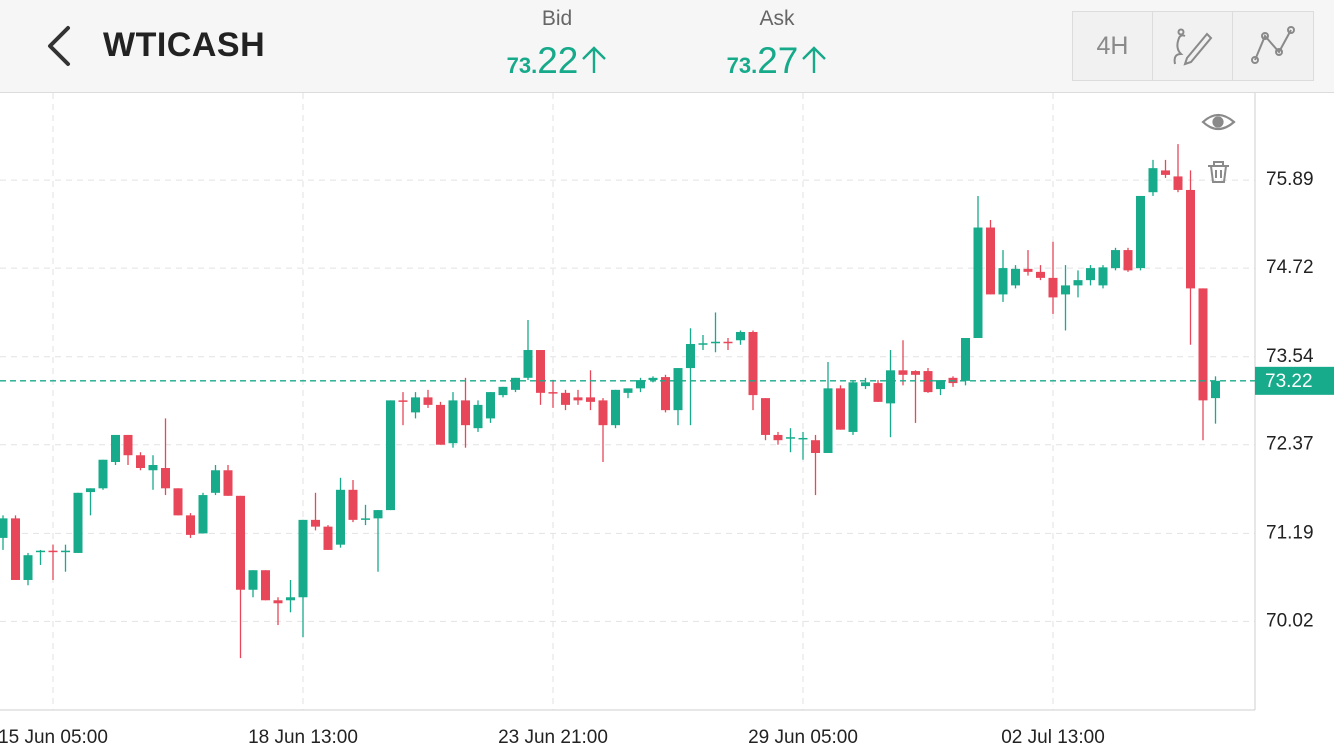 The image size is (1334, 750). Describe the element at coordinates (742, 65) in the screenshot. I see `ask-price-head: 73.` at that location.